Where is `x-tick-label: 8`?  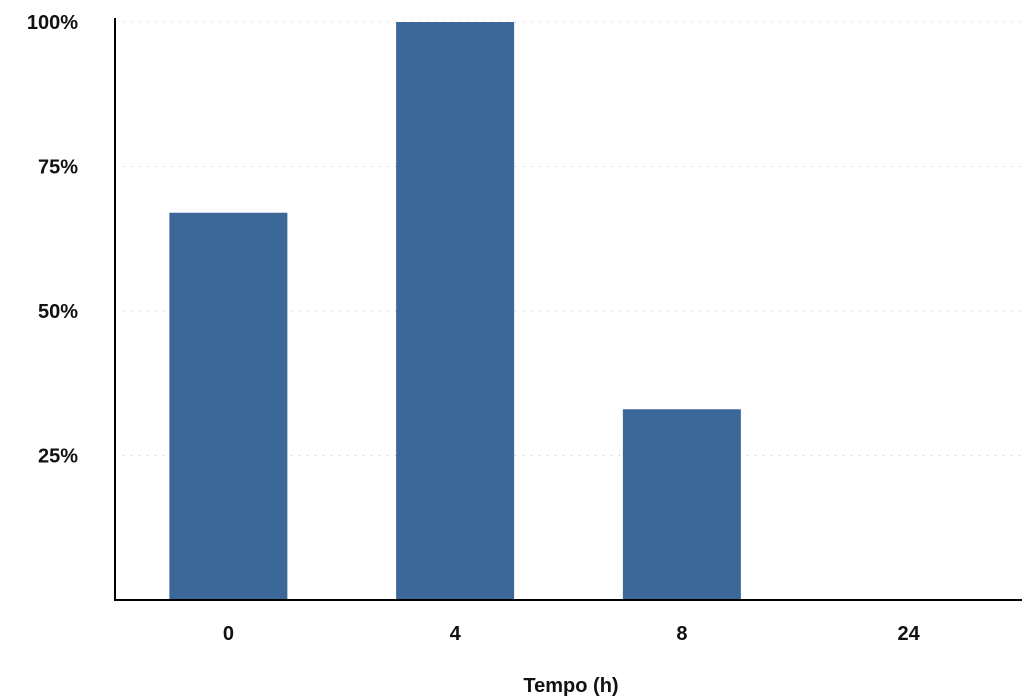
x-tick-label: 8 is located at coordinates (681, 634).